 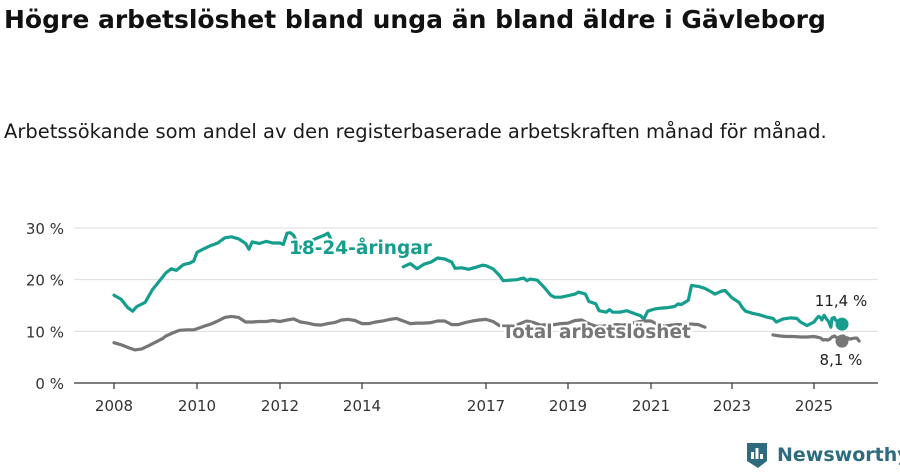 I want to click on youth-series-name: 18-24-åringar, so click(x=361, y=248).